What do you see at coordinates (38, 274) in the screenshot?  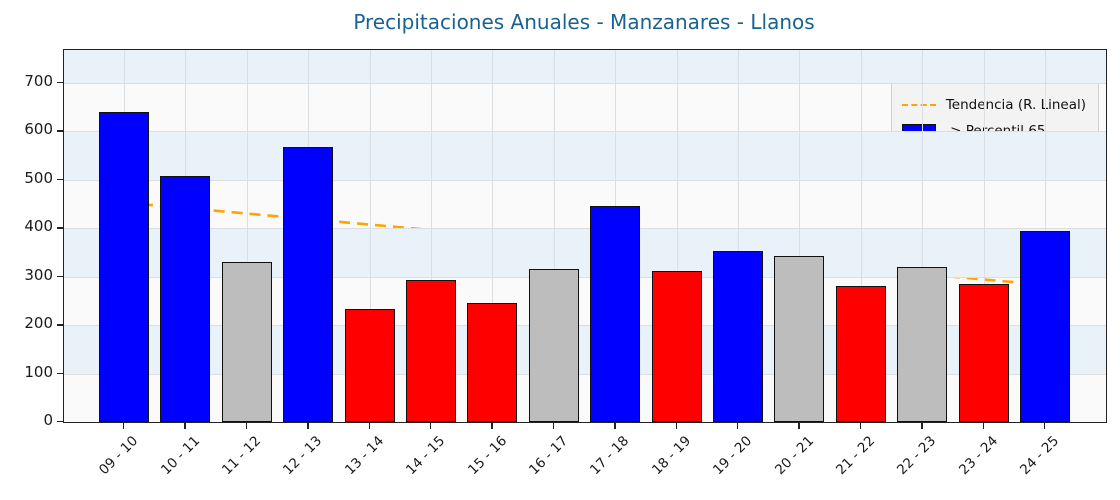 I see `y-tick-label: 300` at bounding box center [38, 274].